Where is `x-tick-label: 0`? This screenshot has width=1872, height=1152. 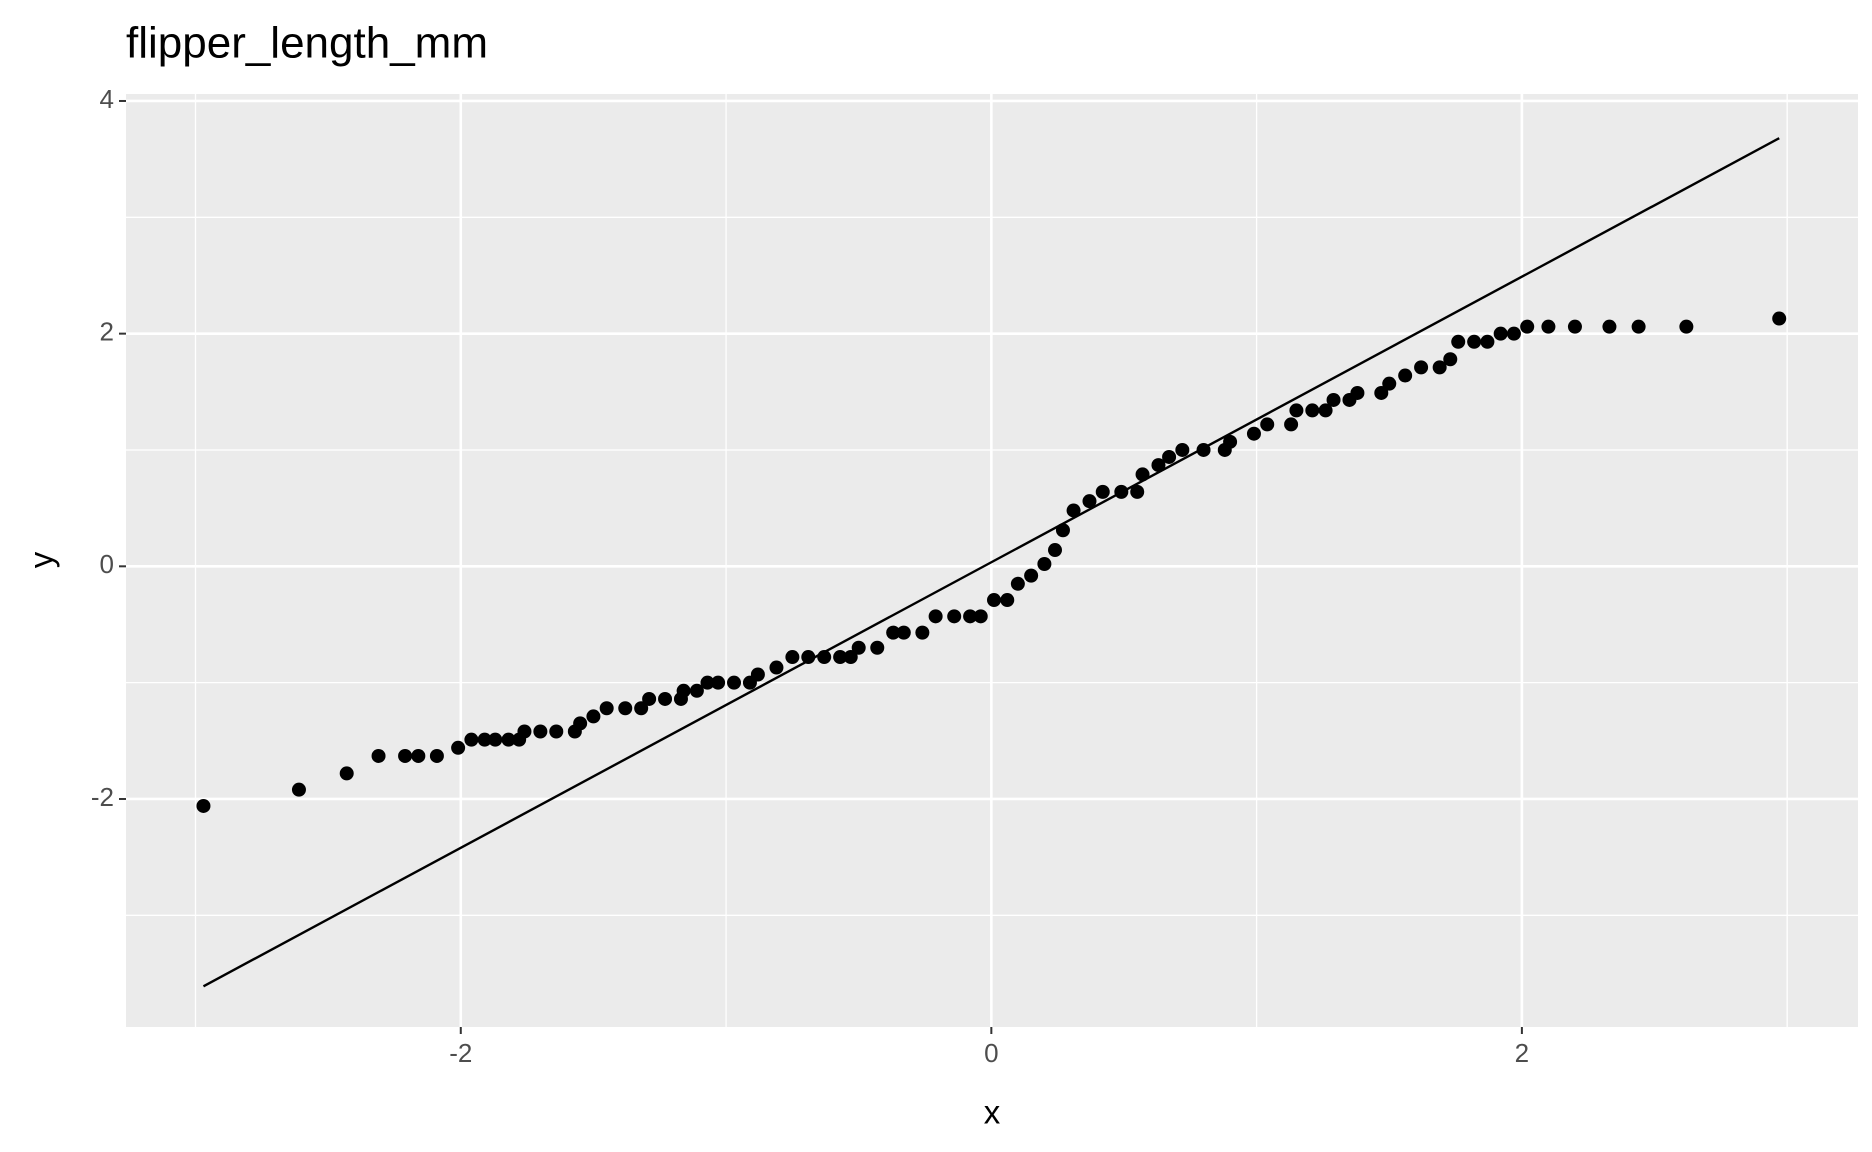
x-tick-label: 0 is located at coordinates (991, 1053).